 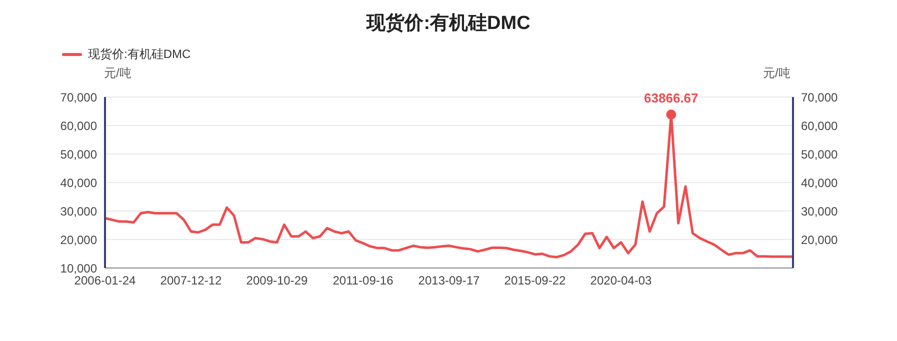 I want to click on x-tick-label: 2009-10-29, so click(x=277, y=281).